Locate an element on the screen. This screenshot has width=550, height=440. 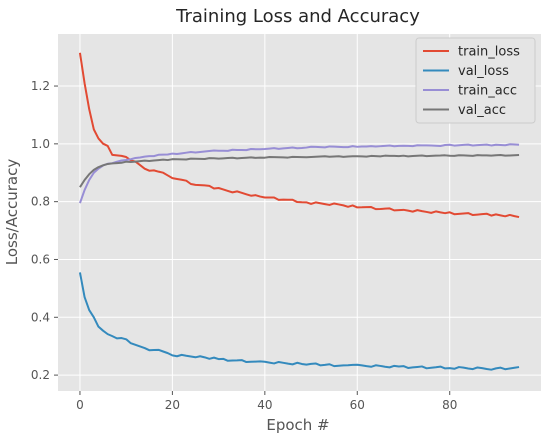
y-tick-label: 0.2 is located at coordinates (40, 375).